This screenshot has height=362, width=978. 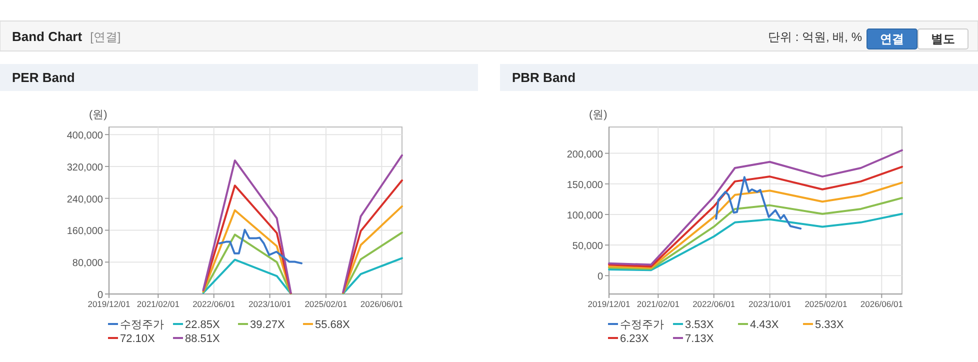 I want to click on legend-label: 5.33X, so click(x=829, y=325).